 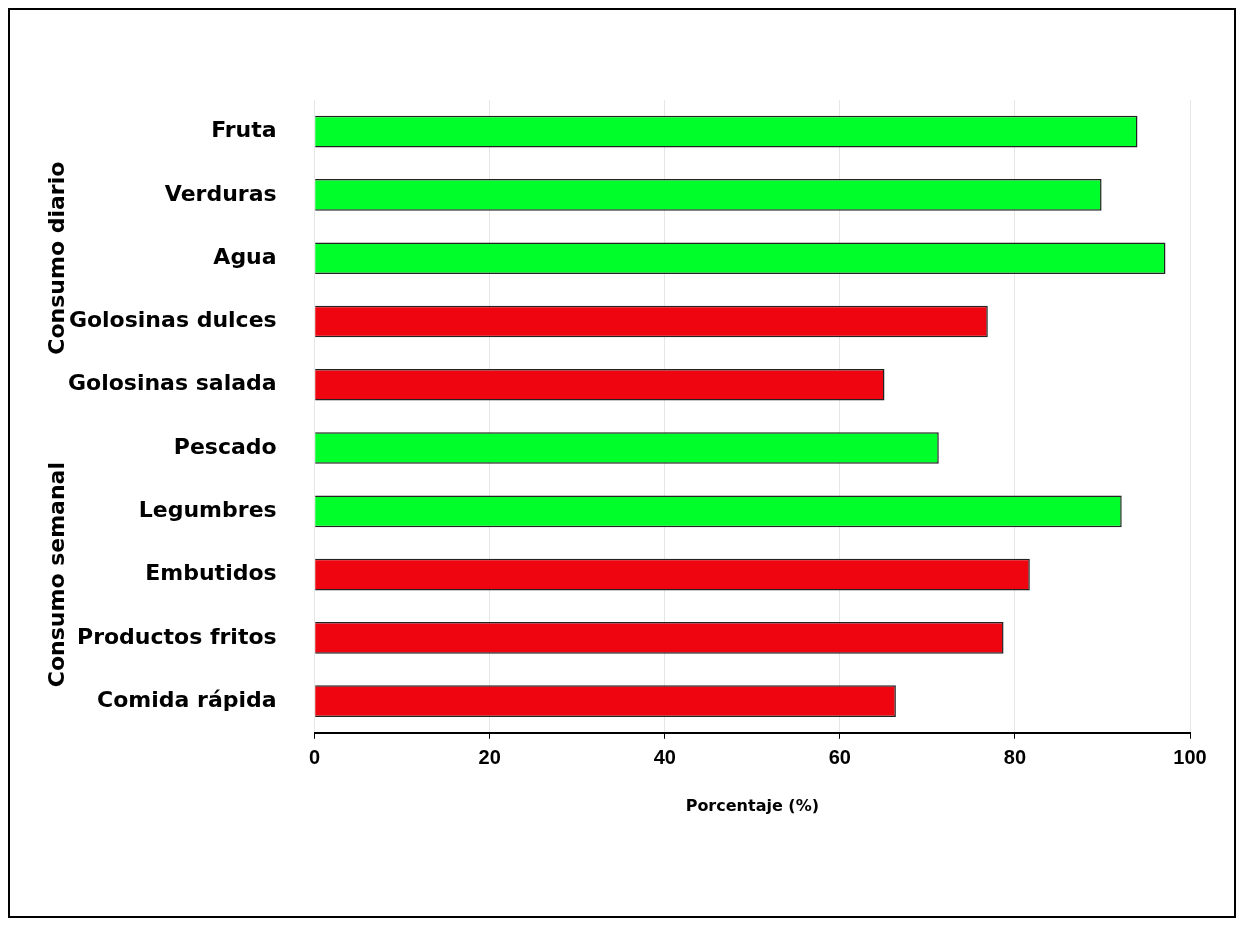 What do you see at coordinates (56, 258) in the screenshot?
I see `text: Consumo diario` at bounding box center [56, 258].